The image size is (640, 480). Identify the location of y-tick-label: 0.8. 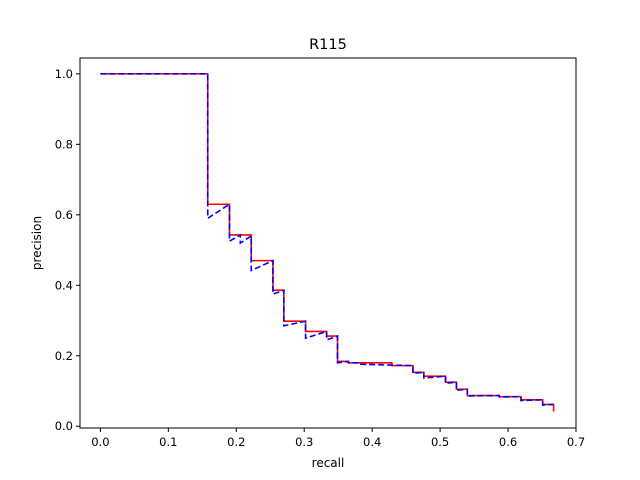
(64, 144).